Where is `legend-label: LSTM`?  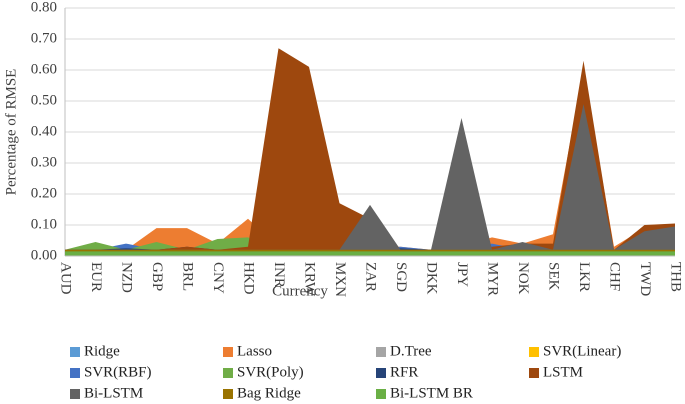 legend-label: LSTM is located at coordinates (563, 372).